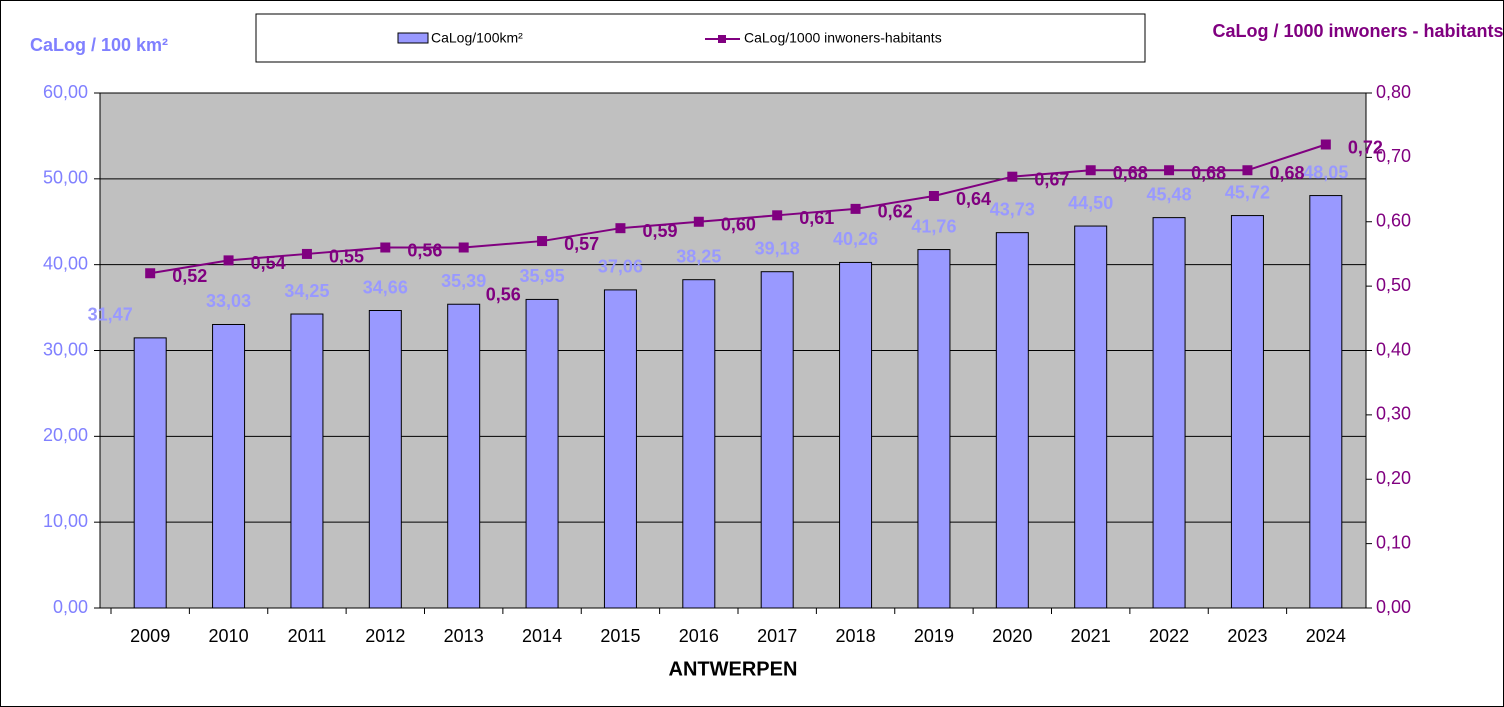 Image resolution: width=1504 pixels, height=707 pixels. What do you see at coordinates (1325, 172) in the screenshot?
I see `bar-value-label: 48,05` at bounding box center [1325, 172].